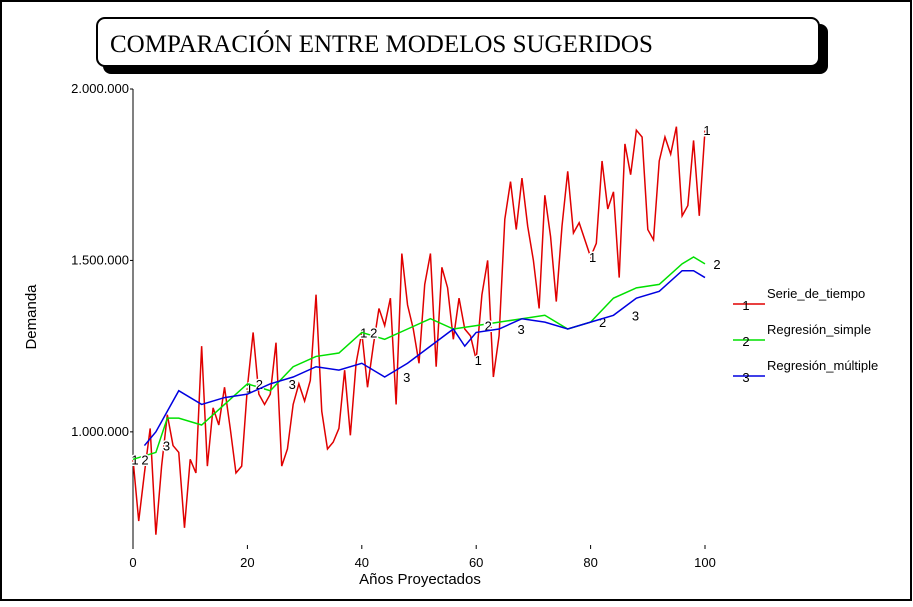 The image size is (913, 607). What do you see at coordinates (822, 365) in the screenshot?
I see `legend-label: Regresión_múltiple` at bounding box center [822, 365].